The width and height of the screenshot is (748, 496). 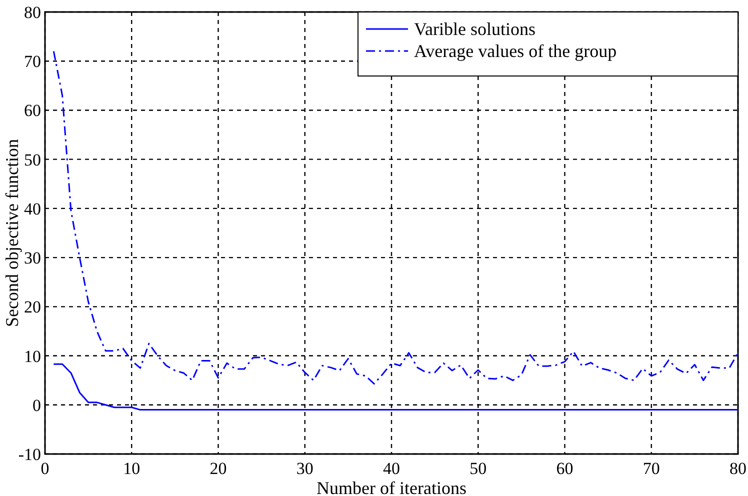 I want to click on x-tick-label: 80, so click(x=738, y=468).